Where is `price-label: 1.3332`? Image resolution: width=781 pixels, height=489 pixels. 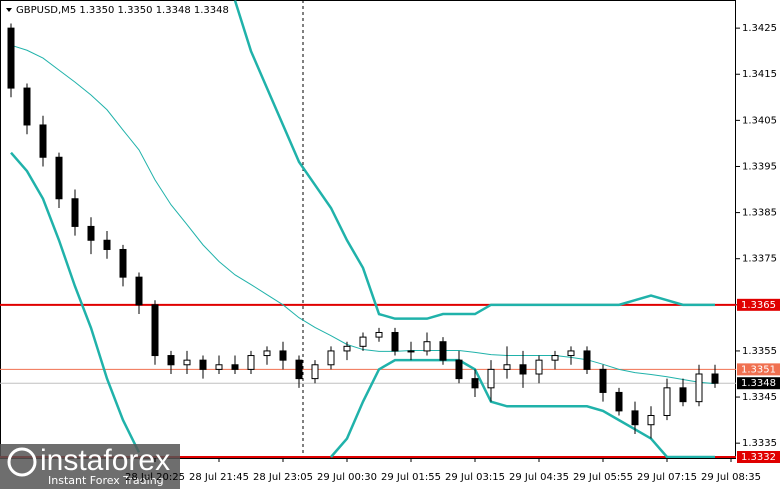 price-label: 1.3332 is located at coordinates (758, 457).